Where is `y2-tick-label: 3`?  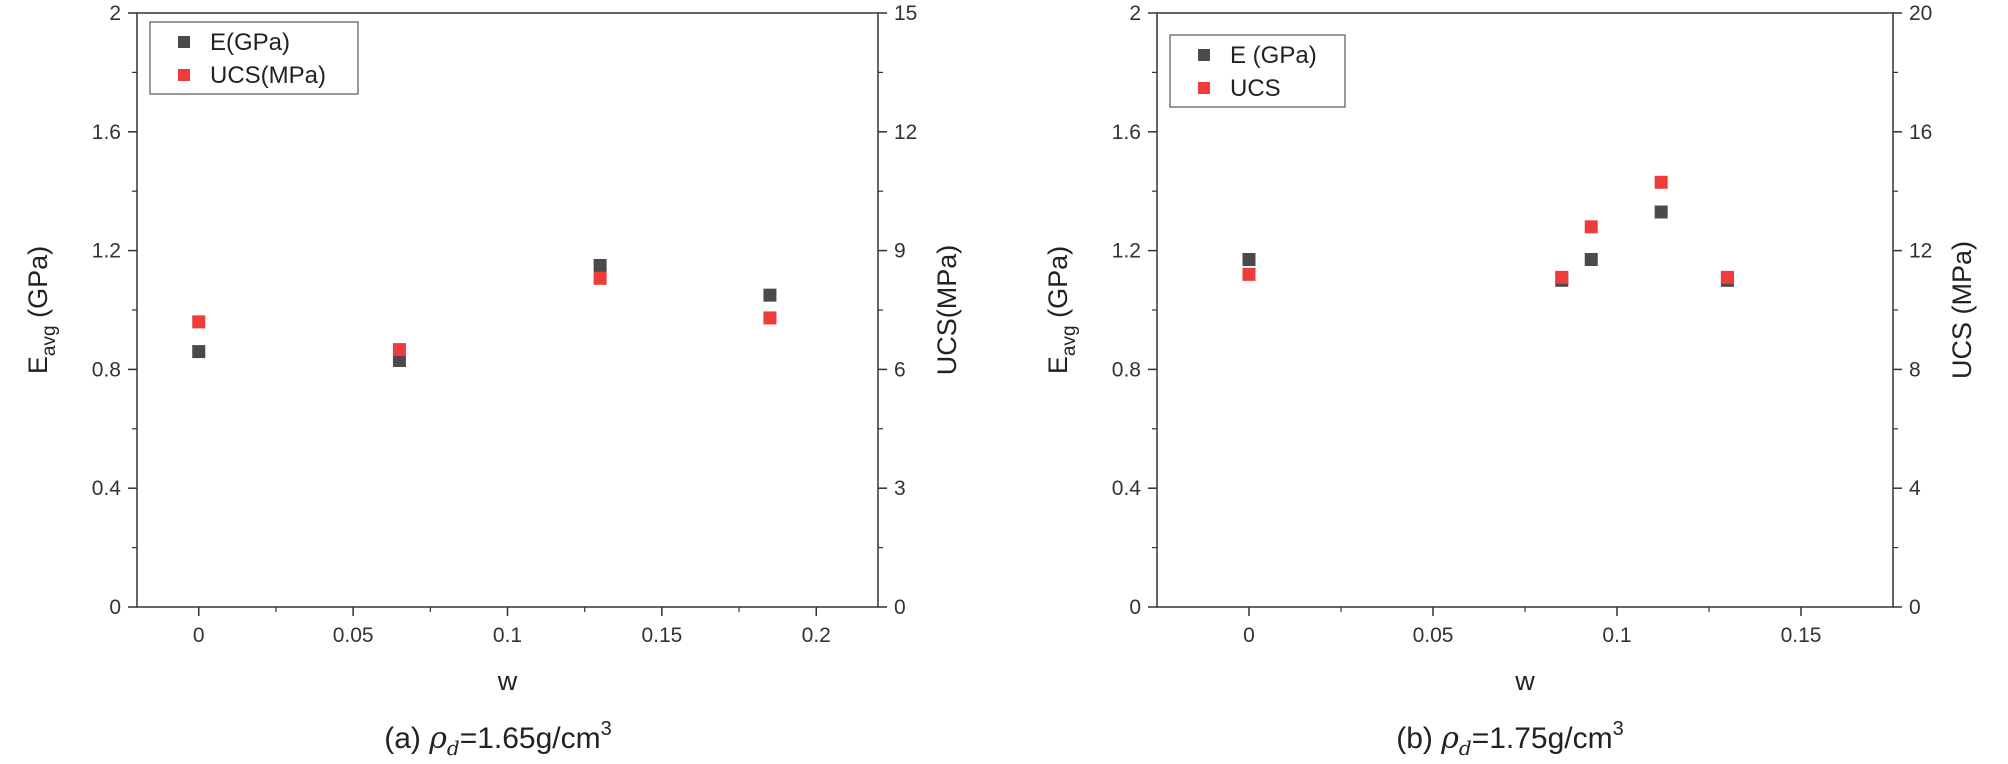
y2-tick-label: 3 is located at coordinates (900, 488).